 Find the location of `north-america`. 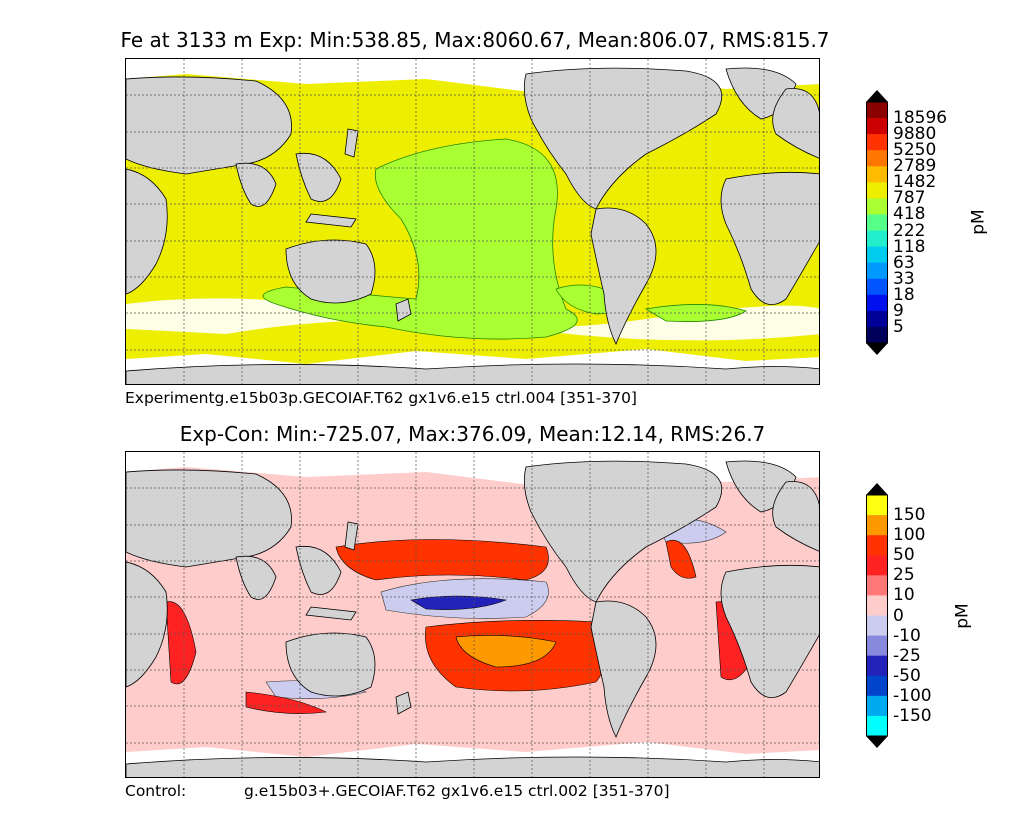

north-america is located at coordinates (622, 138).